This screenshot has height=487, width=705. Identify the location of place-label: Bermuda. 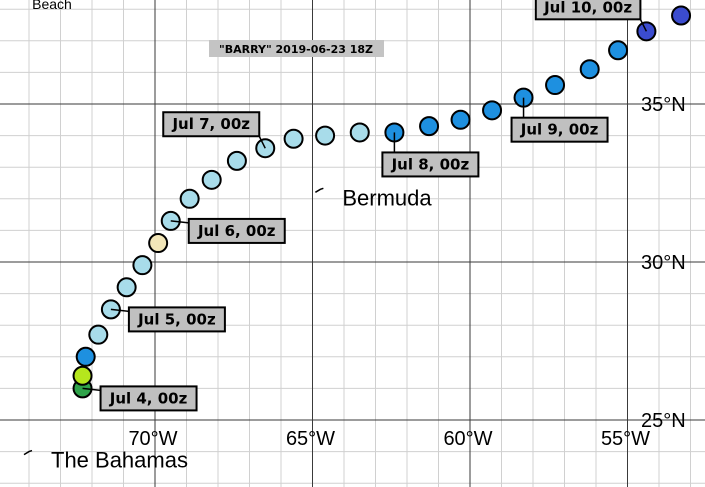
(387, 197).